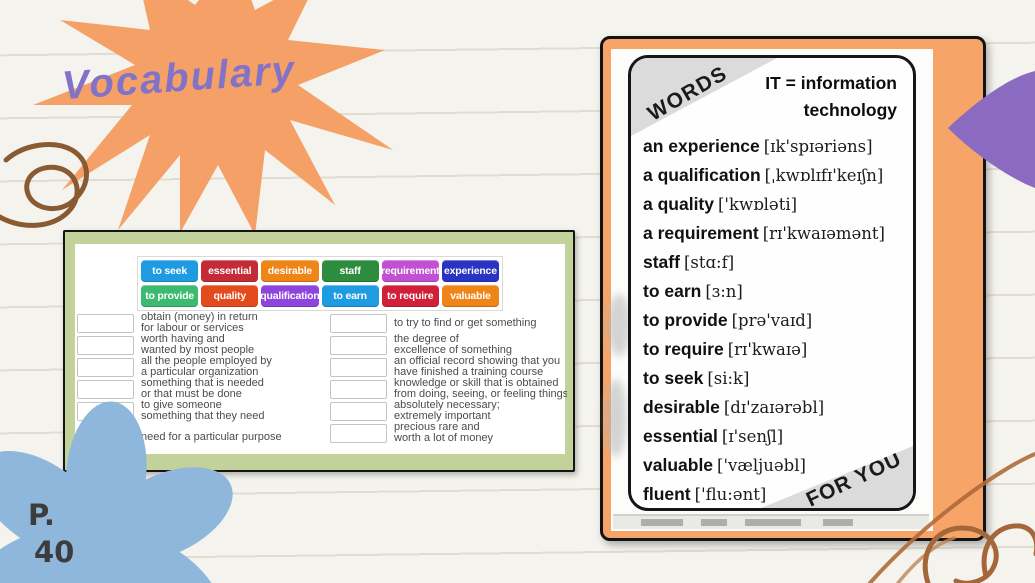 The image size is (1035, 583). What do you see at coordinates (470, 271) in the screenshot?
I see `word-tile: experience` at bounding box center [470, 271].